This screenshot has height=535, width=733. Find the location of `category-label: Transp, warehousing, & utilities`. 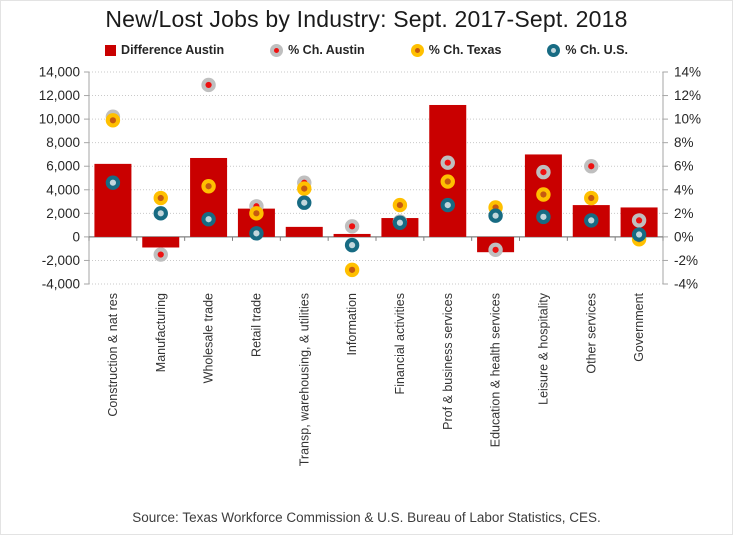

category-label: Transp, warehousing, & utilities is located at coordinates (304, 379).